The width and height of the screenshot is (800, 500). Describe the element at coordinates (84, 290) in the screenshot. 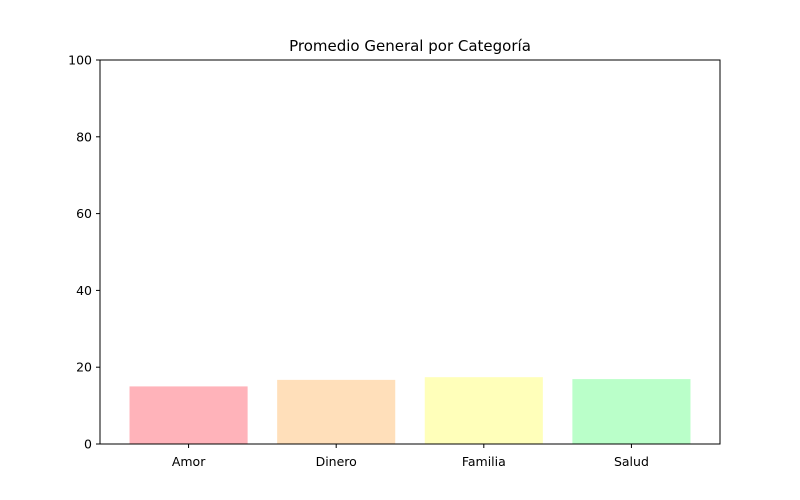

I see `y-tick-label: 40` at that location.